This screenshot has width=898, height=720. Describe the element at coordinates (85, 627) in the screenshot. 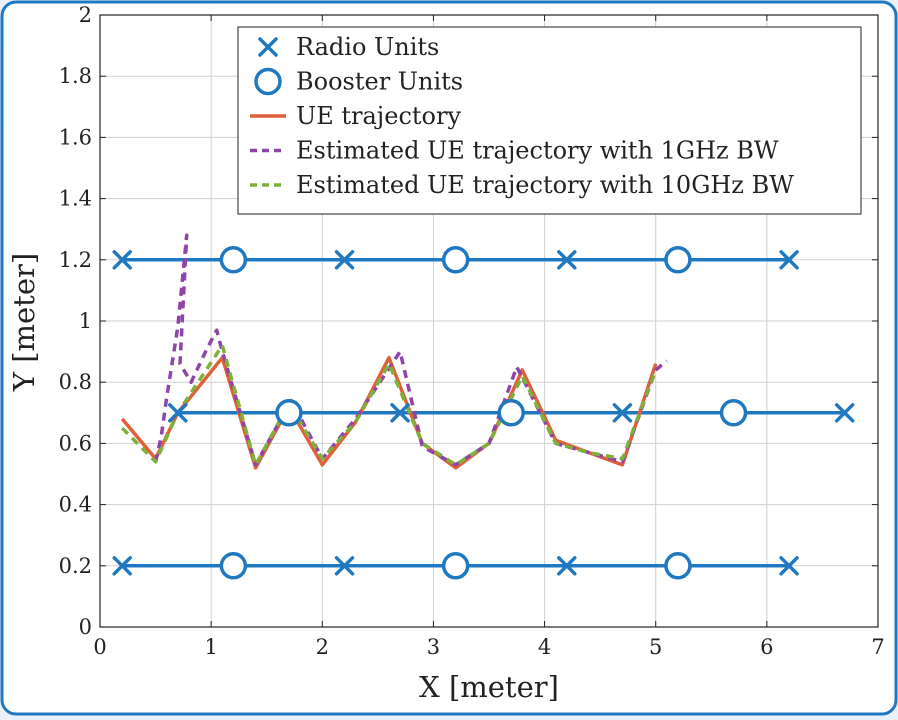

I see `y-tick-label: 0` at that location.